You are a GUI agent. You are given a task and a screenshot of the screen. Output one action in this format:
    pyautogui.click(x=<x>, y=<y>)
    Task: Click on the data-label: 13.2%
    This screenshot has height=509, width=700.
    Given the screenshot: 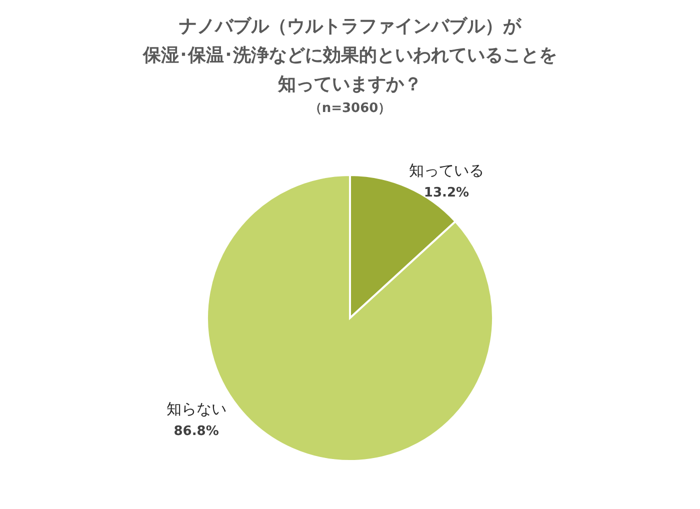 What is the action you would take?
    pyautogui.click(x=447, y=192)
    